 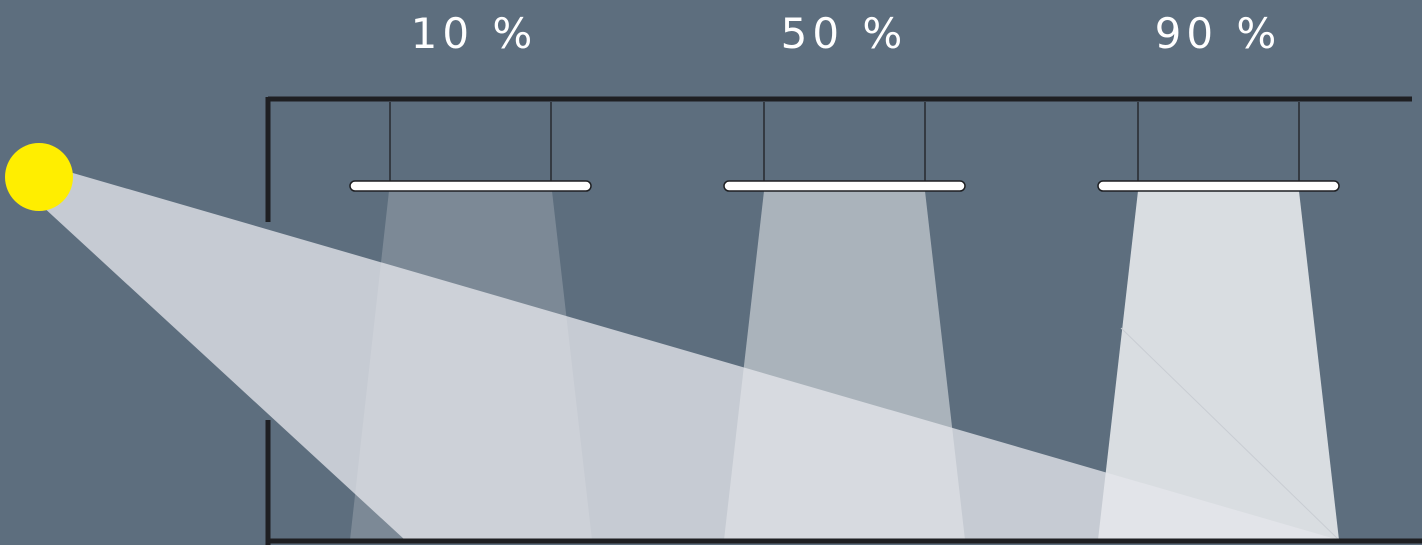 What do you see at coordinates (1230, 434) in the screenshot?
I see `sunlight-reflection-line` at bounding box center [1230, 434].